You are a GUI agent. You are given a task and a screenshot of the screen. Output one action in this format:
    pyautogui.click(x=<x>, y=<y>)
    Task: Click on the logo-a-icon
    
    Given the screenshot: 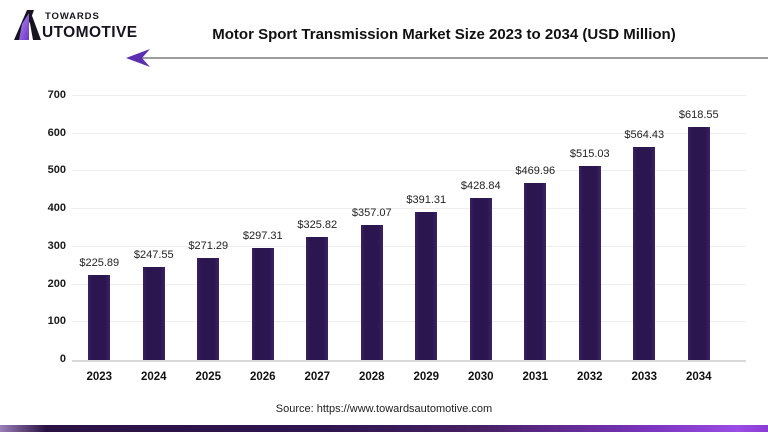 What is the action you would take?
    pyautogui.click(x=27, y=25)
    